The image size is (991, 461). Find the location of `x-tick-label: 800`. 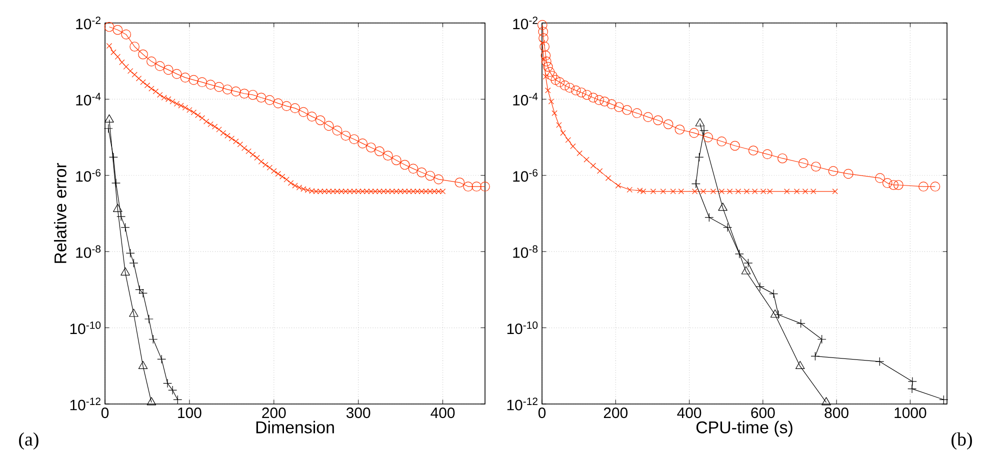

x-tick-label: 800 is located at coordinates (836, 413).